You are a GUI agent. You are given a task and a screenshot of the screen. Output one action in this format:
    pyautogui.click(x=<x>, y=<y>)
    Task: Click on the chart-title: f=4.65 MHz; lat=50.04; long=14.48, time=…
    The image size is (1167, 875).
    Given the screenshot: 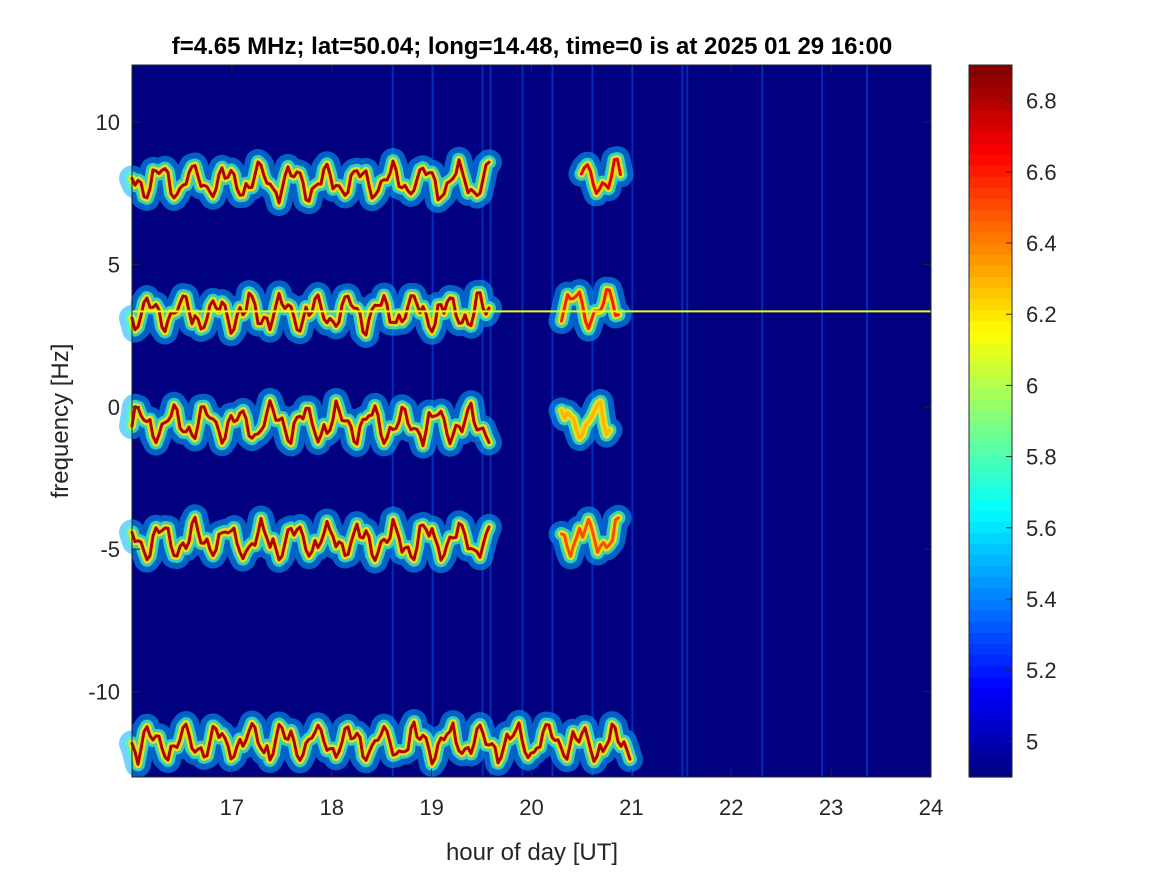 What is the action you would take?
    pyautogui.click(x=532, y=46)
    